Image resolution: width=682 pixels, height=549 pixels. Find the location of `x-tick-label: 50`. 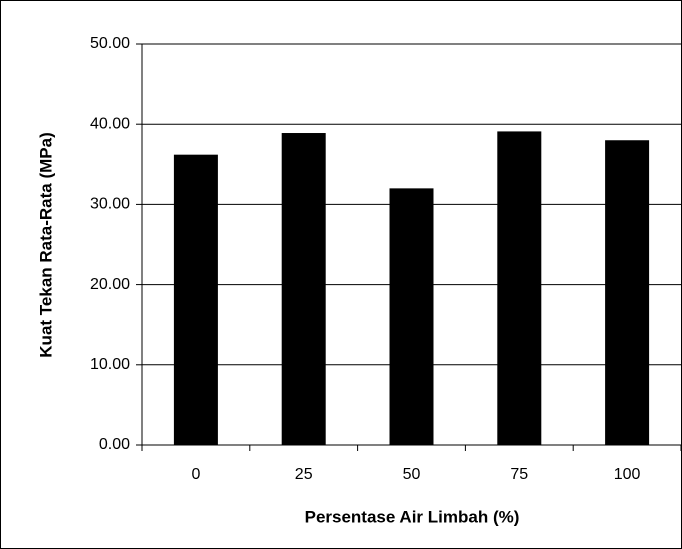

x-tick-label: 50 is located at coordinates (412, 474).